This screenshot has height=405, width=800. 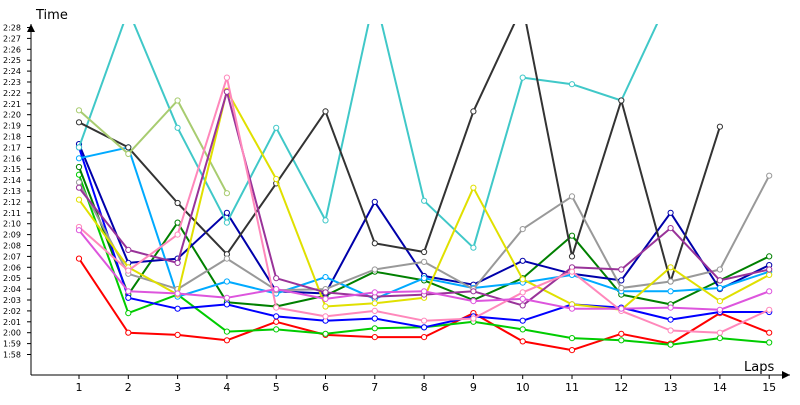 I want to click on y-axis-title: Time, so click(x=51, y=15).